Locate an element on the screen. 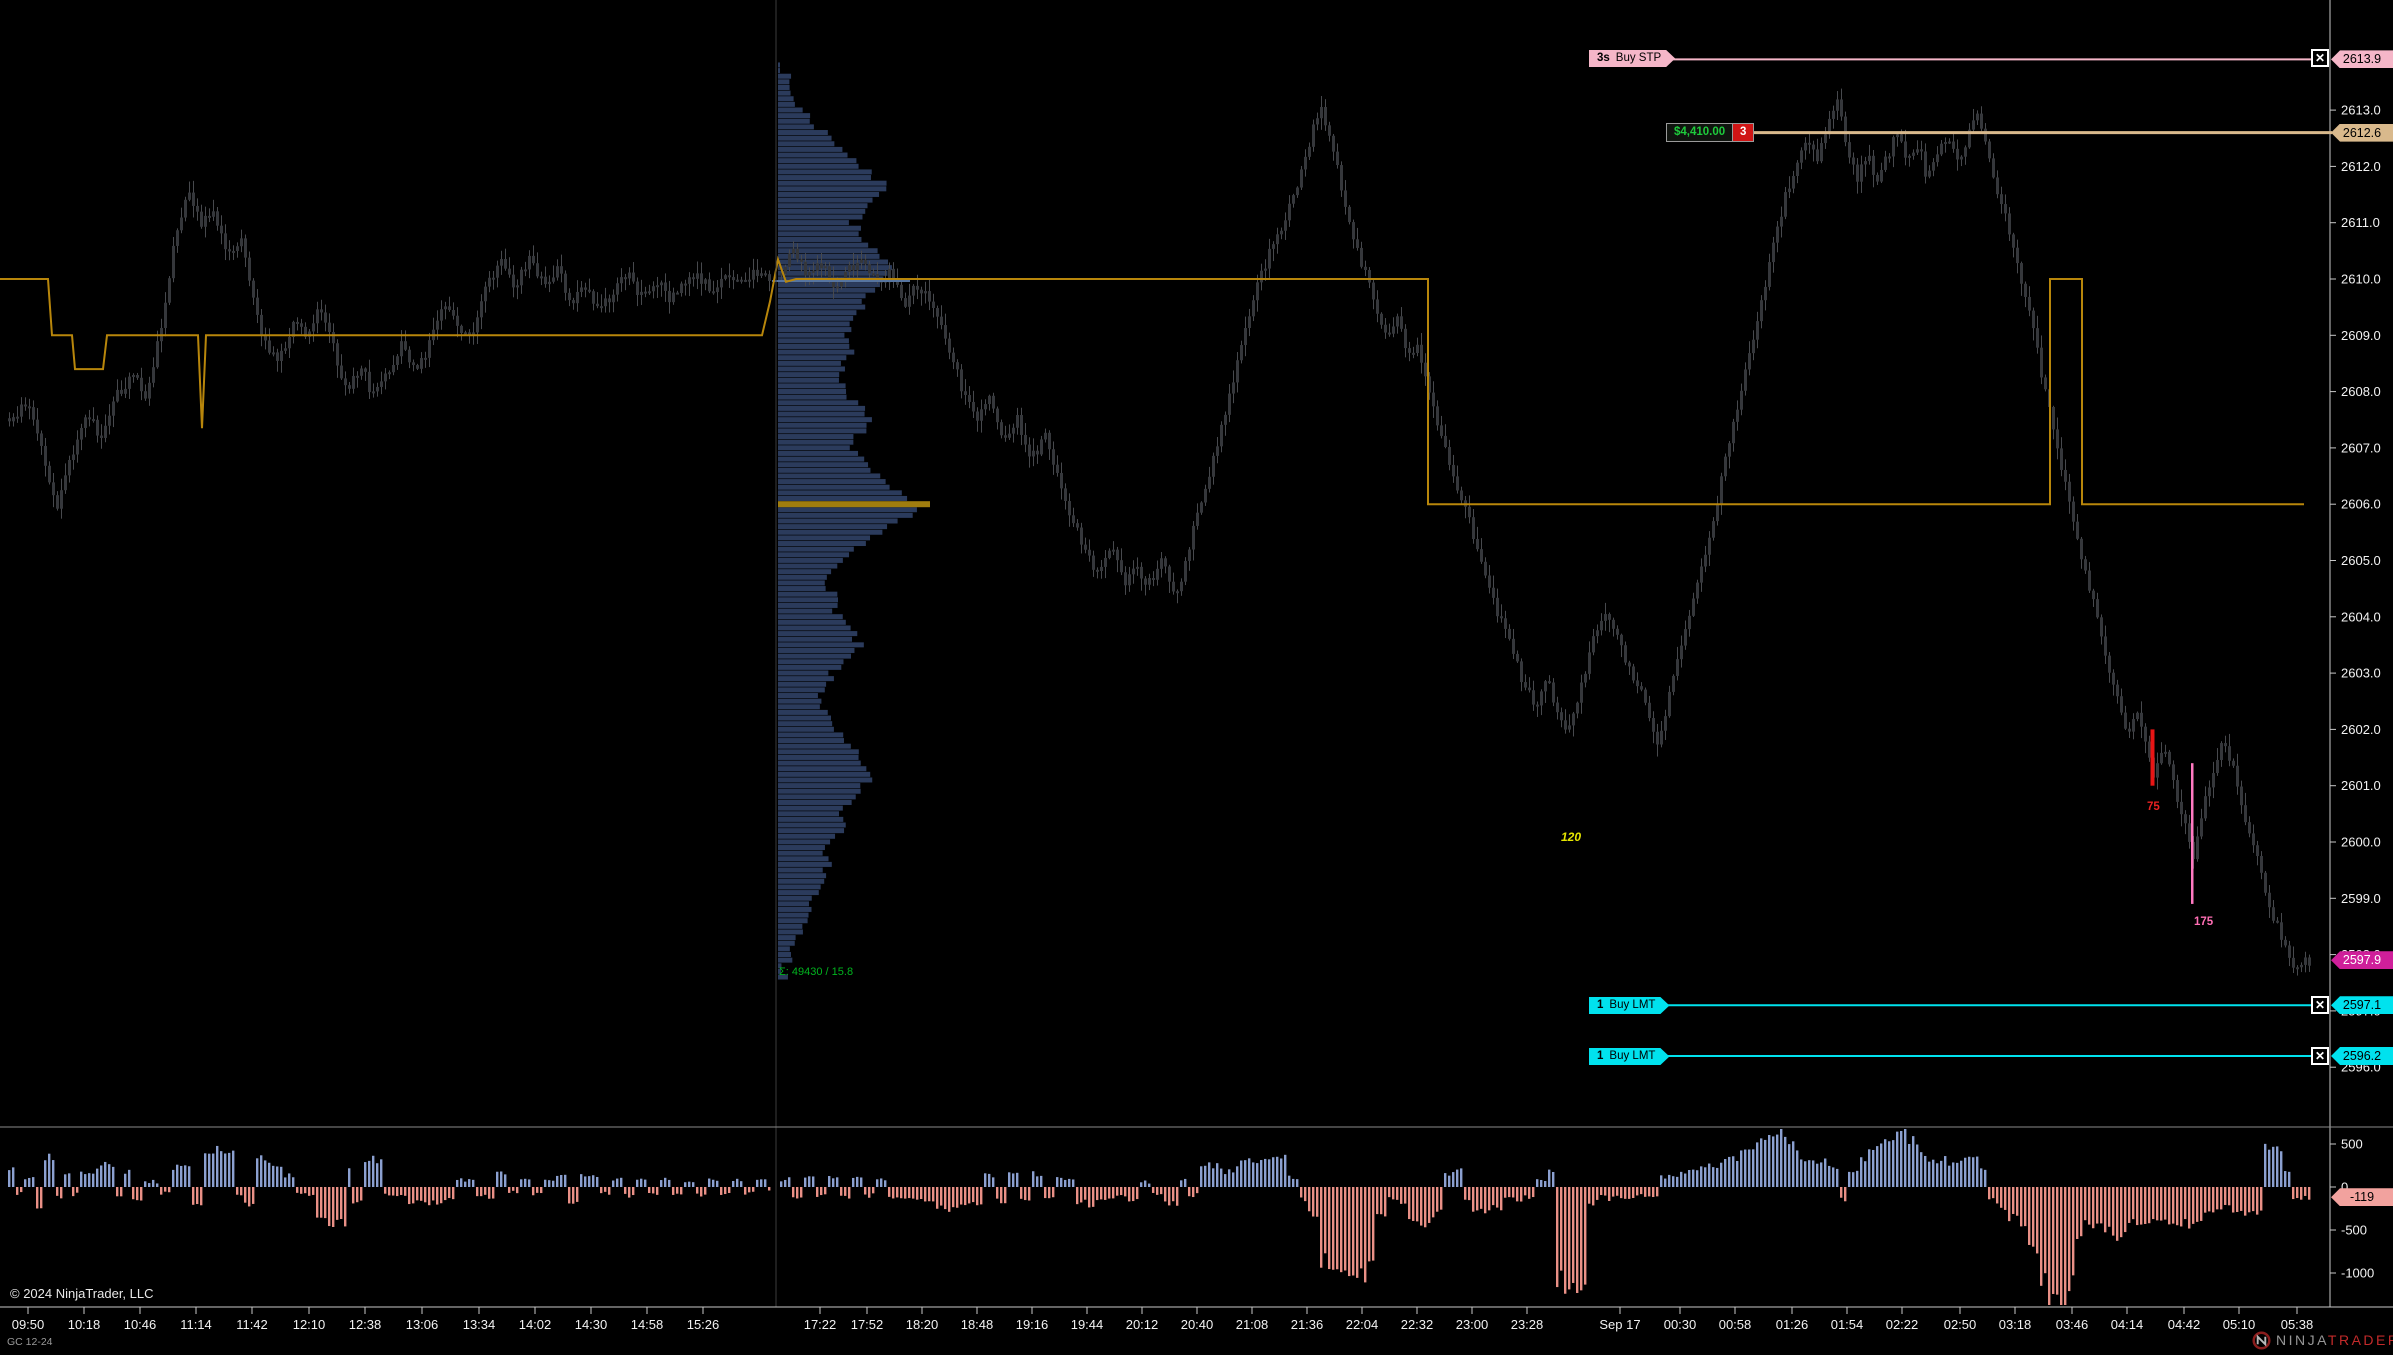 This screenshot has width=2393, height=1355. svg-text: 05:38 is located at coordinates (2297, 1324).